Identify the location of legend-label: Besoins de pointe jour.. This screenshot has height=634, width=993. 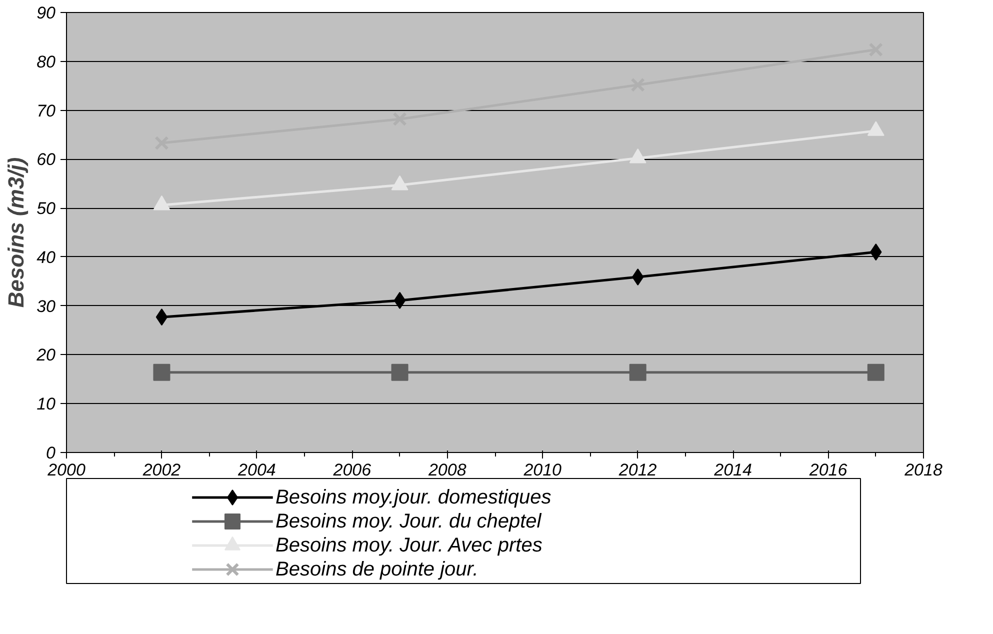
(377, 569).